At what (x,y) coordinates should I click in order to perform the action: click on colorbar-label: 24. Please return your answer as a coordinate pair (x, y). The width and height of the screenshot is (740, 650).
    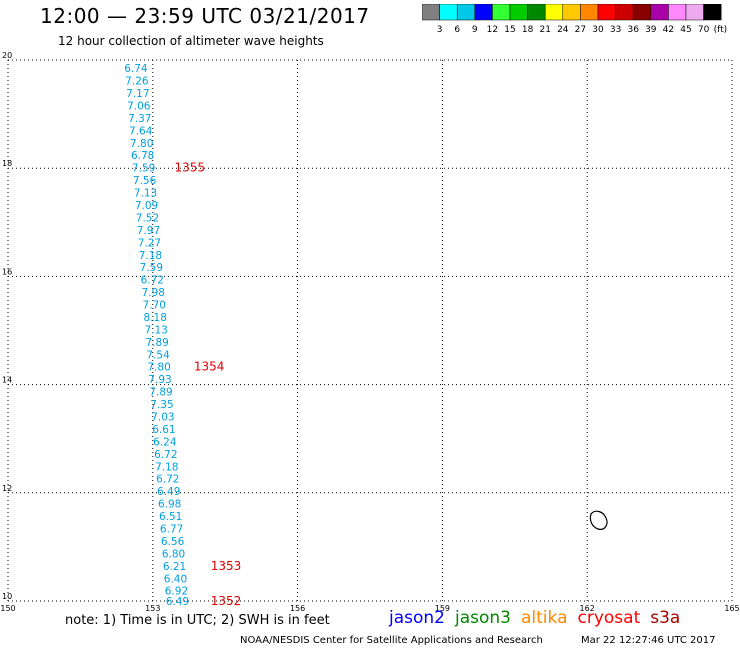
    Looking at the image, I should click on (563, 30).